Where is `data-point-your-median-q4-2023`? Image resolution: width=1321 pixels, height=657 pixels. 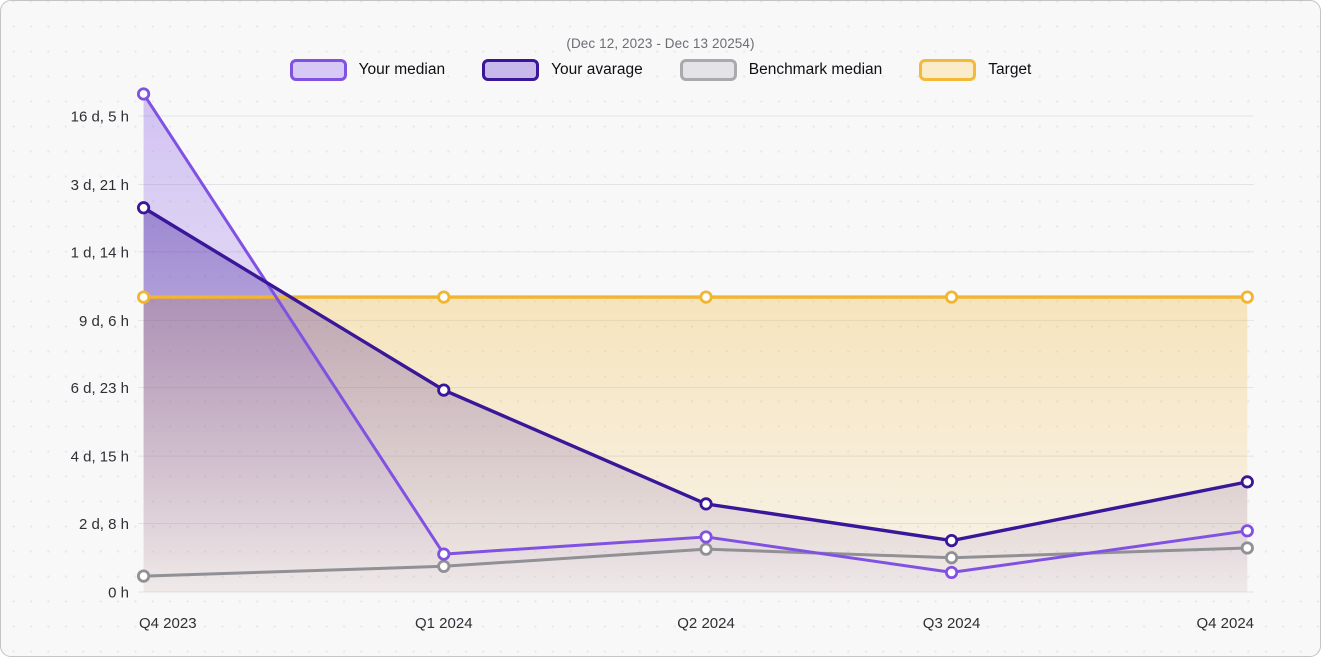 data-point-your-median-q4-2023 is located at coordinates (143, 94).